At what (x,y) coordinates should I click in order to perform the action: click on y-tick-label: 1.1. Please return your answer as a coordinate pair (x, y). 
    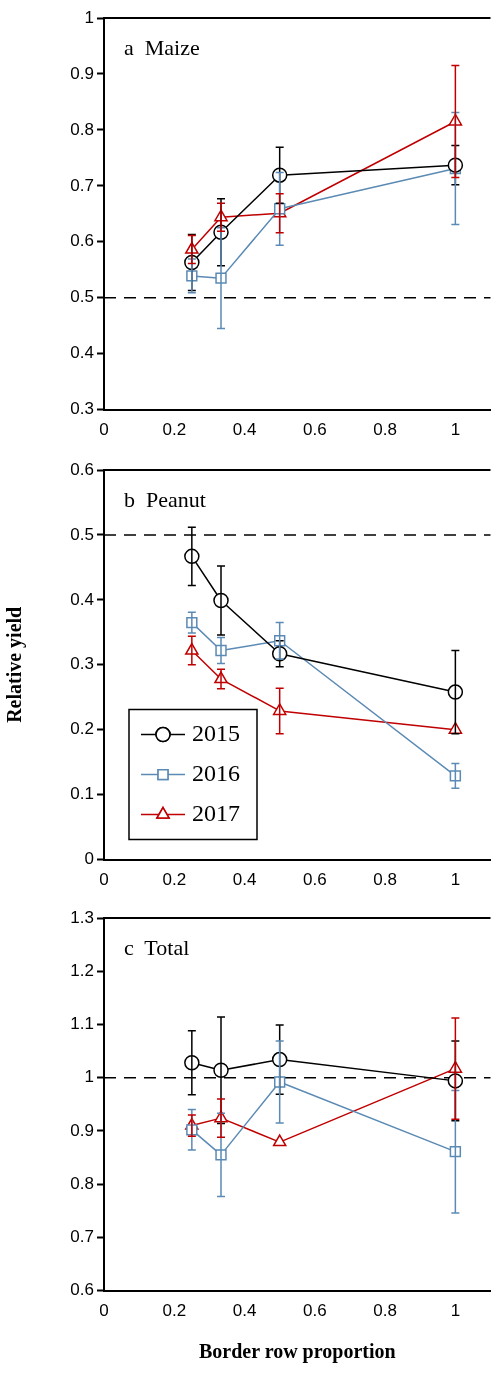
    Looking at the image, I should click on (82, 1024).